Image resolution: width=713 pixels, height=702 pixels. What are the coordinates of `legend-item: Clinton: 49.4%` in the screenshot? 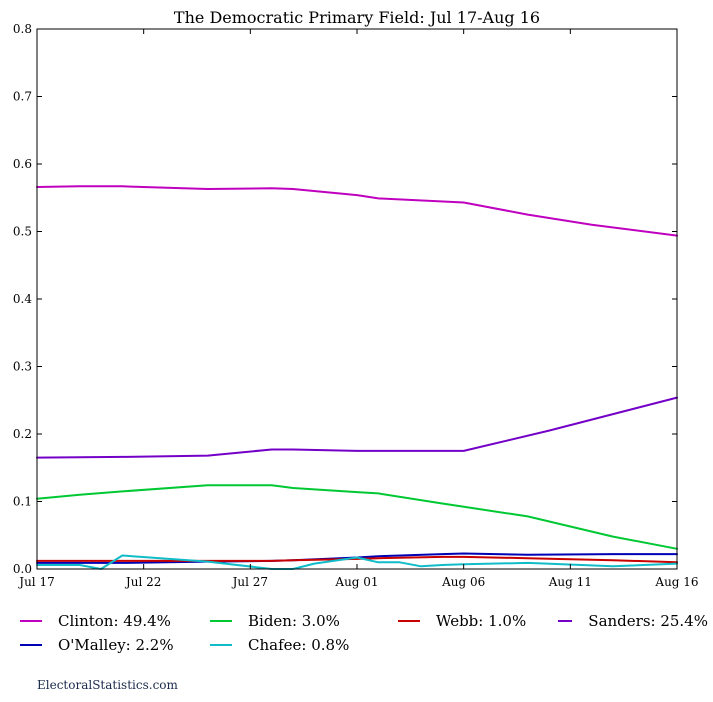 It's located at (115, 621).